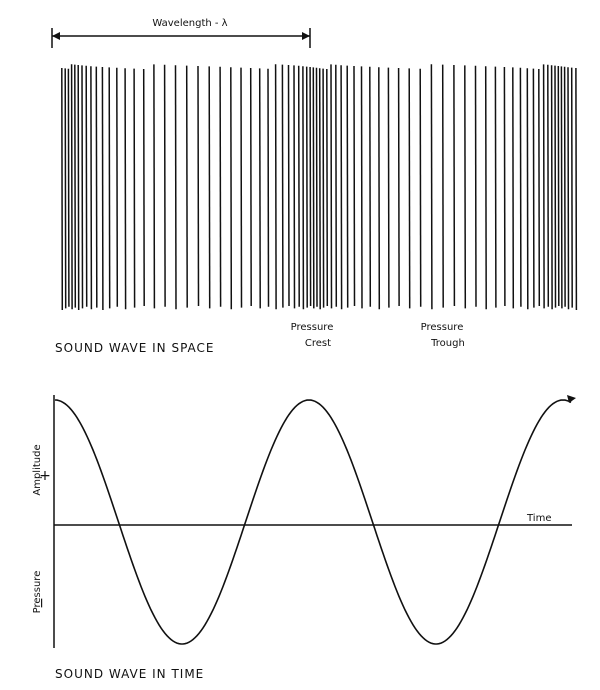 Image resolution: width=600 pixels, height=690 pixels. Describe the element at coordinates (135, 348) in the screenshot. I see `space-caption: SOUND WAVE IN SPACE` at that location.